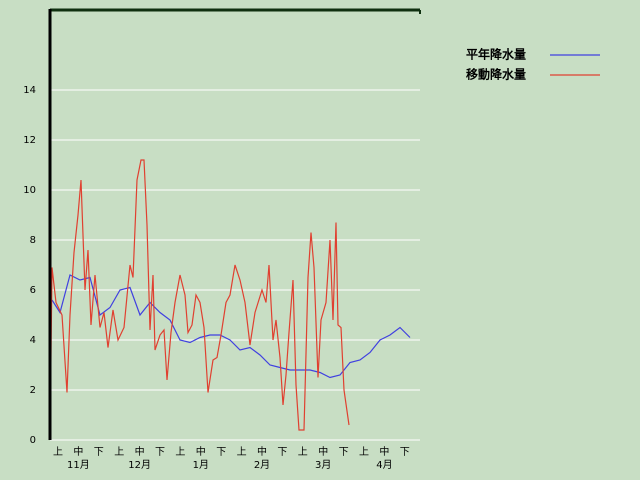 The width and height of the screenshot is (640, 480). Describe the element at coordinates (29, 140) in the screenshot. I see `y-tick-label: 12` at that location.